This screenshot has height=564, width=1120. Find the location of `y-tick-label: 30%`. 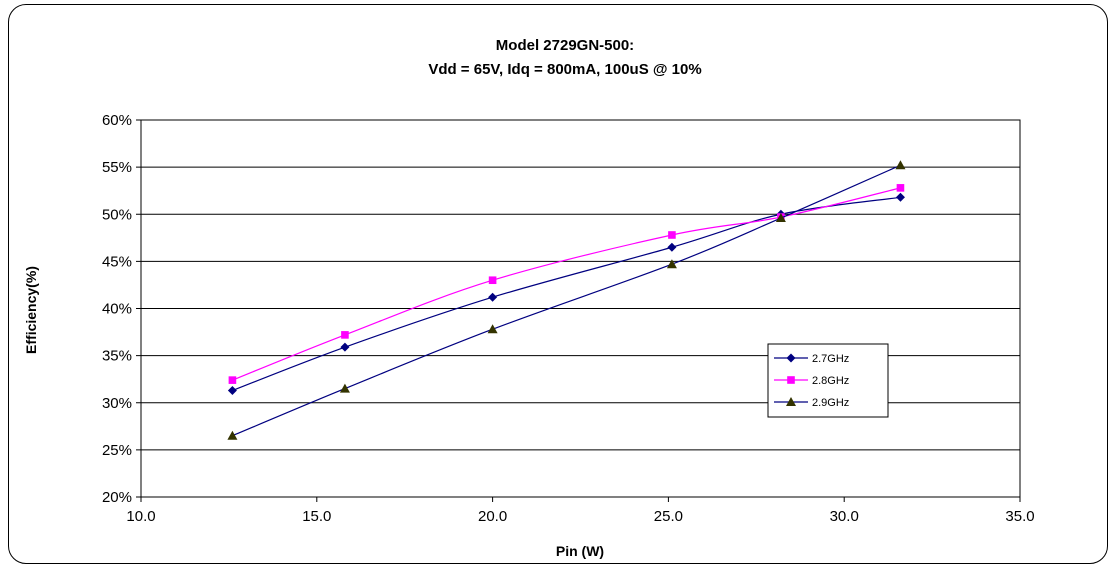

y-tick-label: 30% is located at coordinates (117, 403).